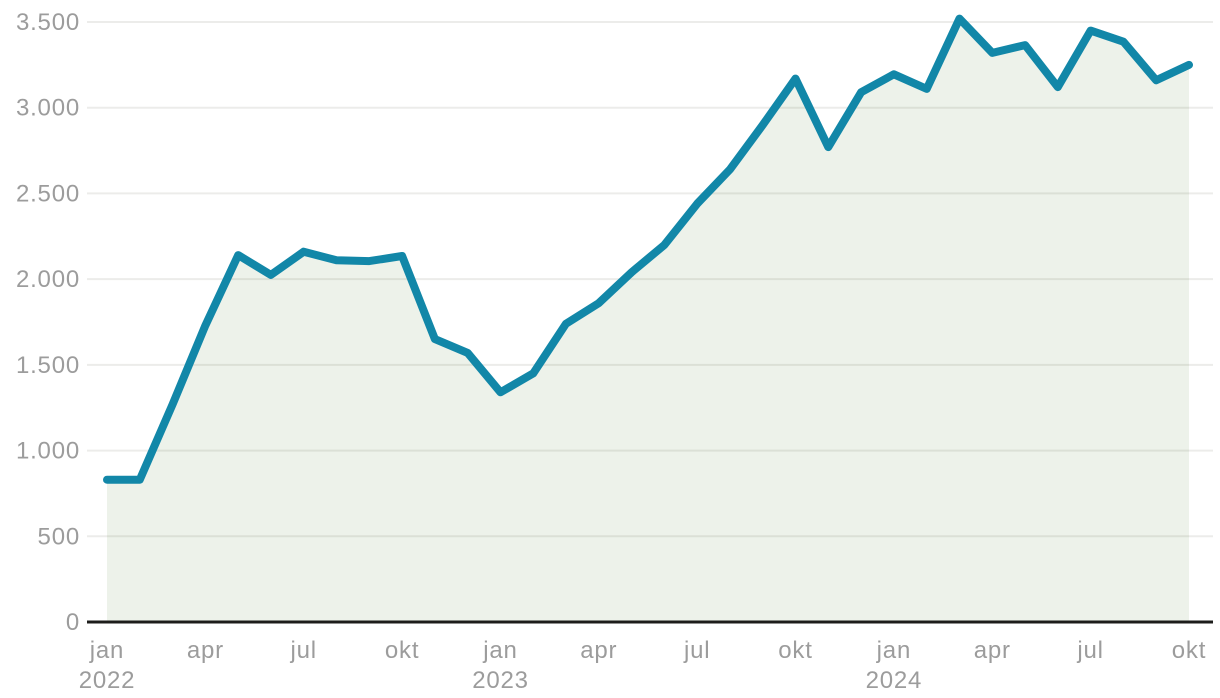  I want to click on y-tick-label: 500, so click(59, 536).